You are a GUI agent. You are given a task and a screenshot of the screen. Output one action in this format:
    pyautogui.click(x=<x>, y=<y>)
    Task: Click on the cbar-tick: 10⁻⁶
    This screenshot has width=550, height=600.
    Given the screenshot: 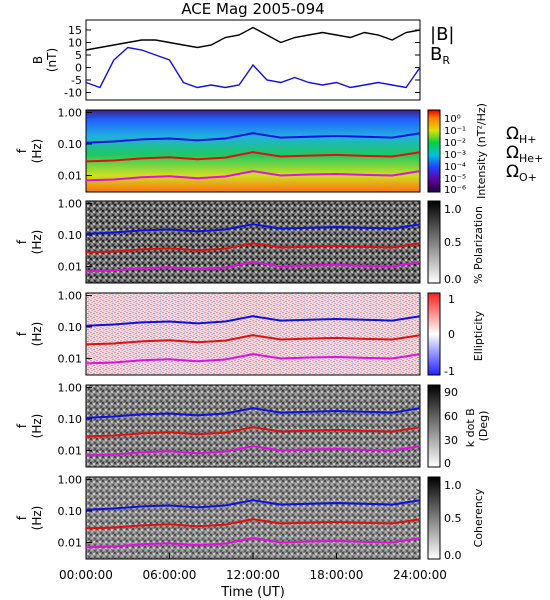 What is the action you would take?
    pyautogui.click(x=455, y=190)
    